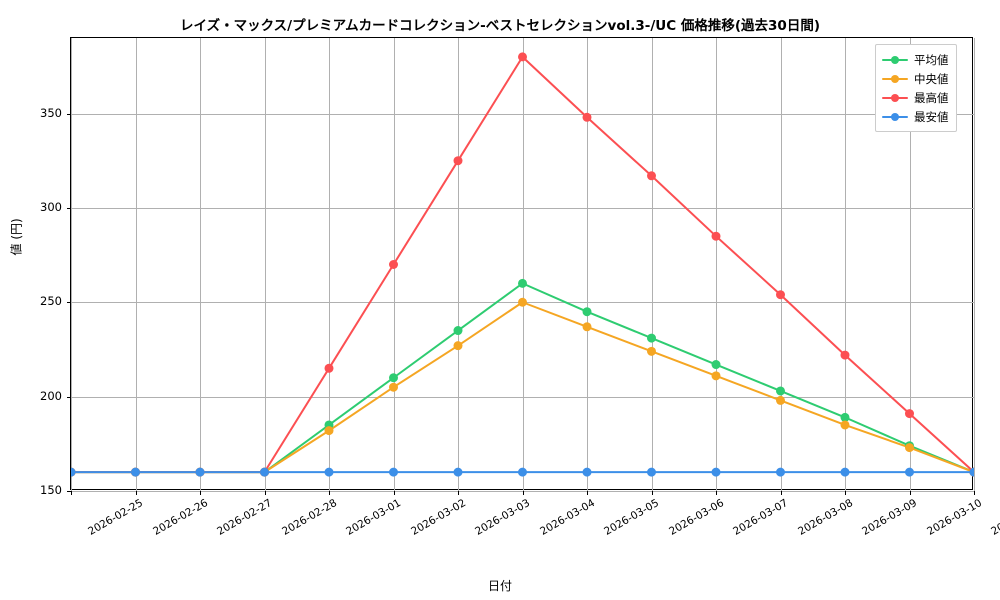 This screenshot has width=1000, height=600. Describe the element at coordinates (994, 517) in the screenshot. I see `x-tick-label: 2026-03-11` at that location.